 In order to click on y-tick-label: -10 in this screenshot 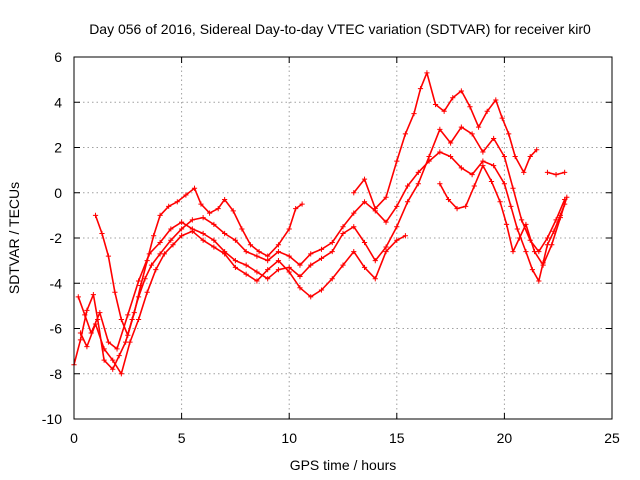, I will do `click(52, 419)`.